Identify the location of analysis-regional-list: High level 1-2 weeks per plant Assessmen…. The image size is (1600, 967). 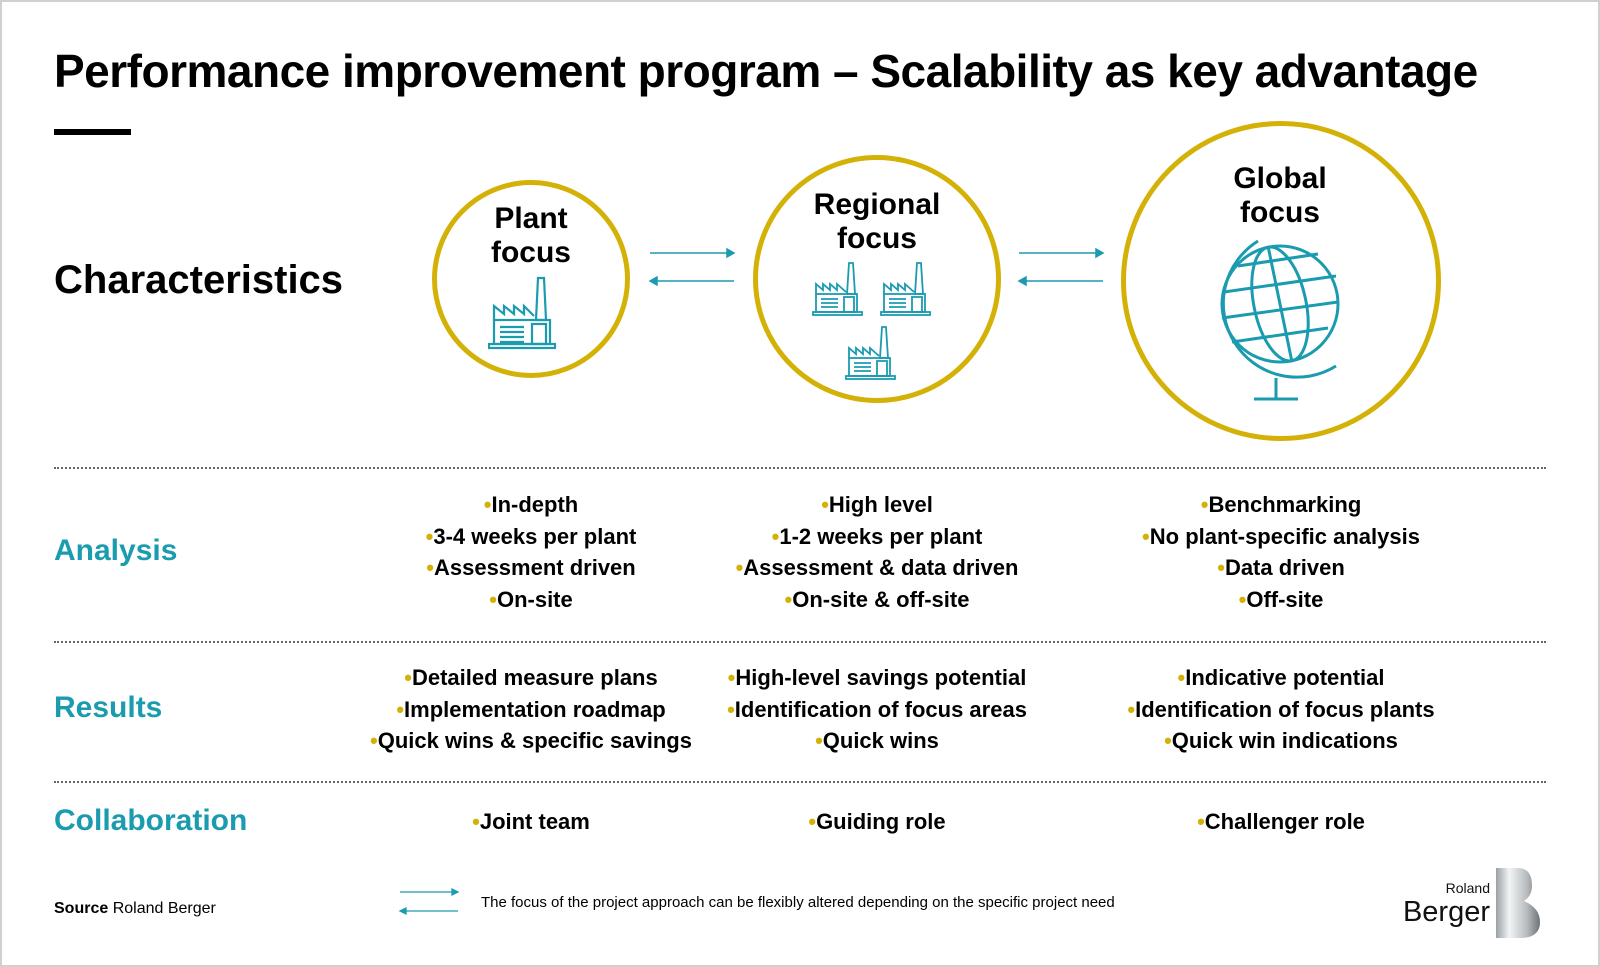
(877, 552).